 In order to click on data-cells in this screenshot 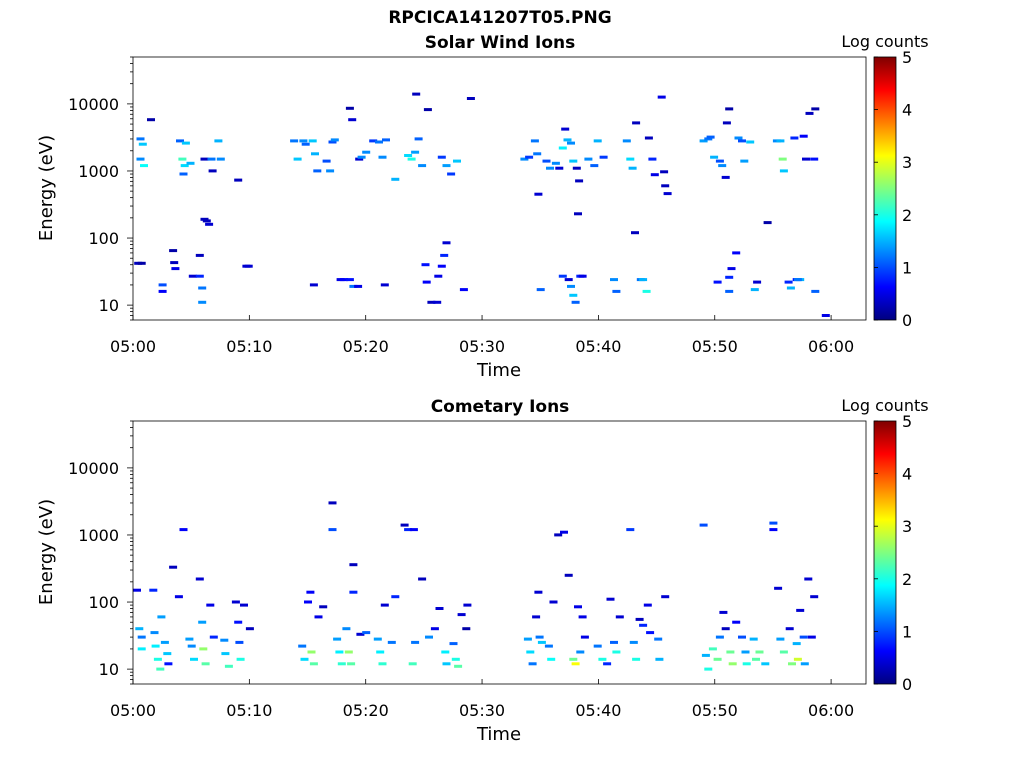, I will do `click(476, 586)`.